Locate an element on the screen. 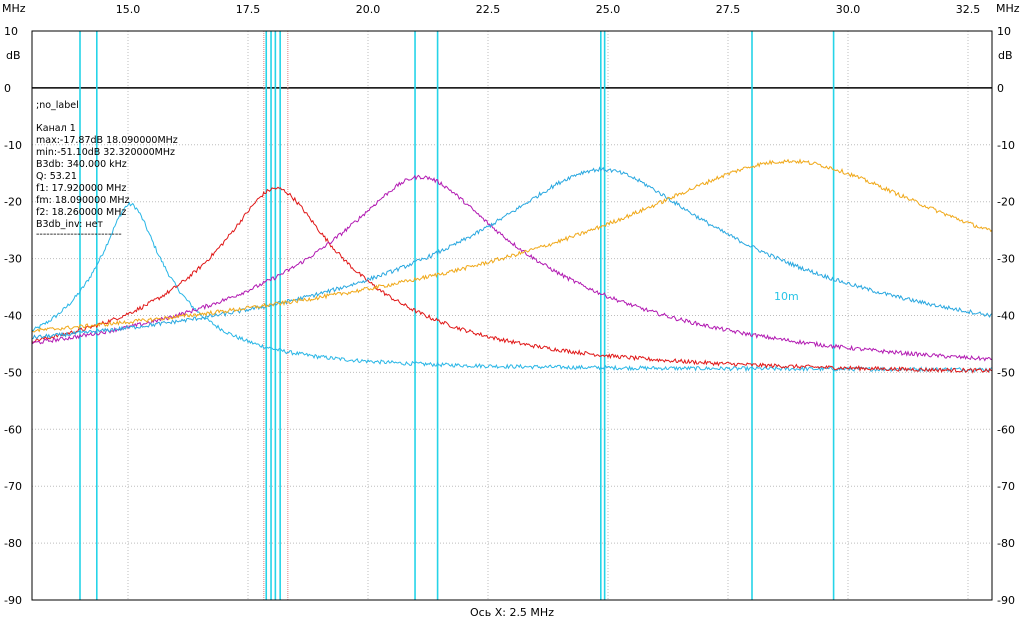 This screenshot has width=1024, height=630. y-tick-label-right: -50 is located at coordinates (1006, 372).